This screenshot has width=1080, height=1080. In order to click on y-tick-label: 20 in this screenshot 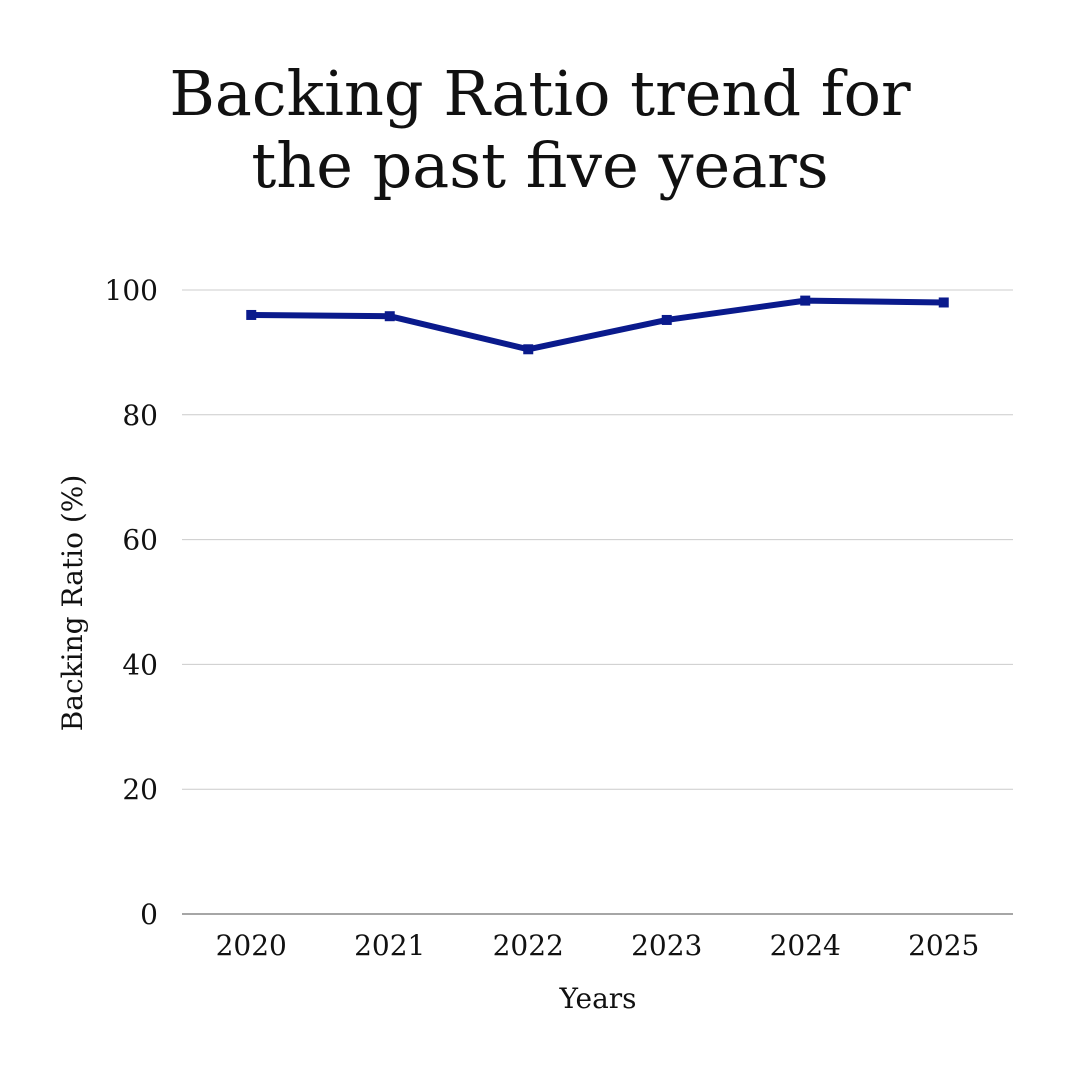, I will do `click(140, 789)`.